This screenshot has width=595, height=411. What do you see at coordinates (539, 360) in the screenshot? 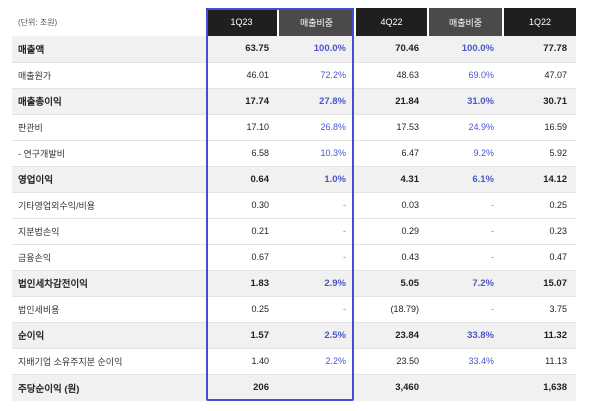
I see `value-1q22: 11.13` at bounding box center [539, 360].